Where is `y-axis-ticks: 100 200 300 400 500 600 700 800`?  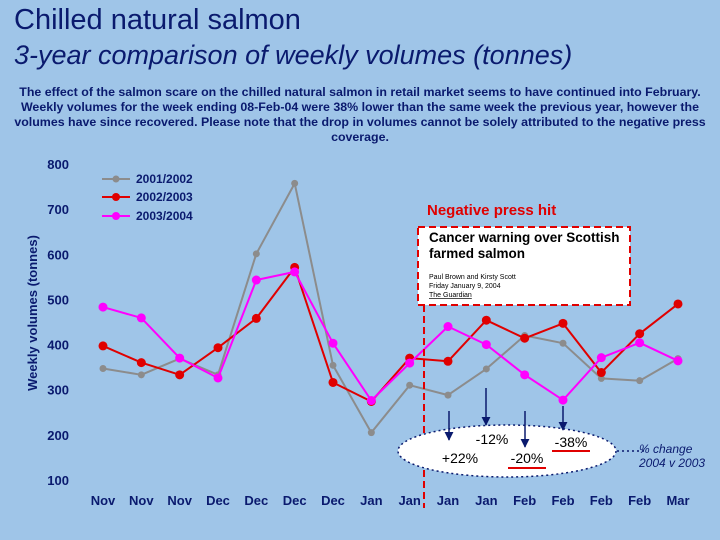 y-axis-ticks: 100 200 300 400 500 600 700 800 is located at coordinates (58, 322).